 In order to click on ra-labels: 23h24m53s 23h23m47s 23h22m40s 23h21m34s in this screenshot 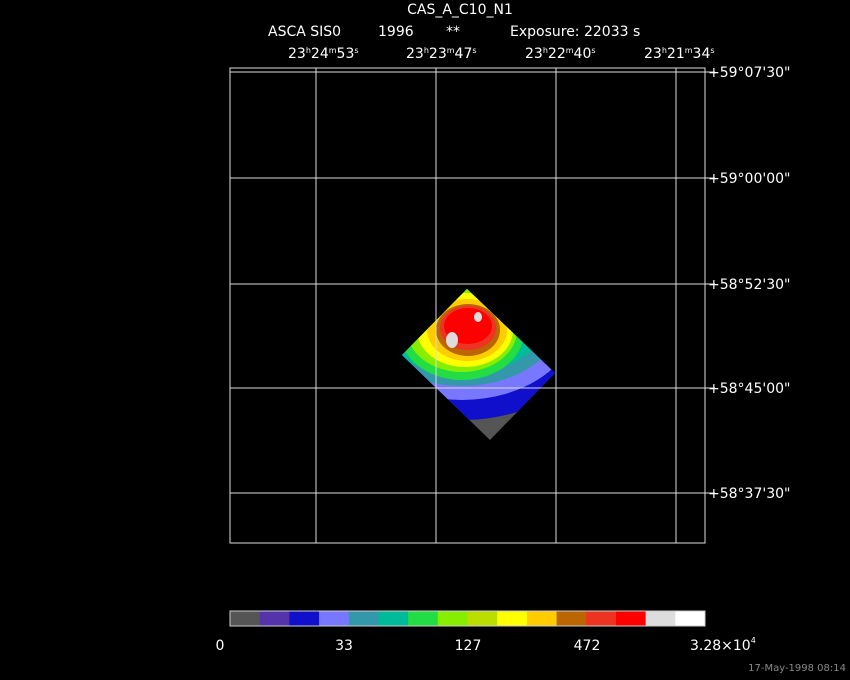, I will do `click(501, 54)`.